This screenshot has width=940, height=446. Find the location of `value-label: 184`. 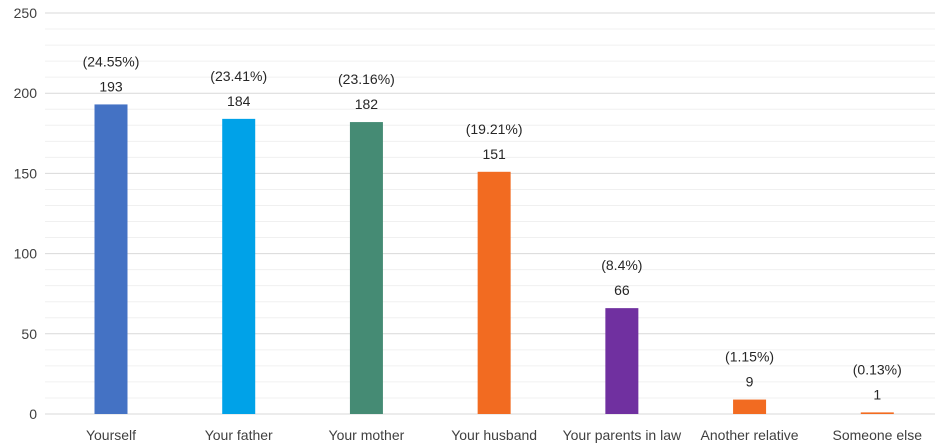

value-label: 184 is located at coordinates (239, 101).